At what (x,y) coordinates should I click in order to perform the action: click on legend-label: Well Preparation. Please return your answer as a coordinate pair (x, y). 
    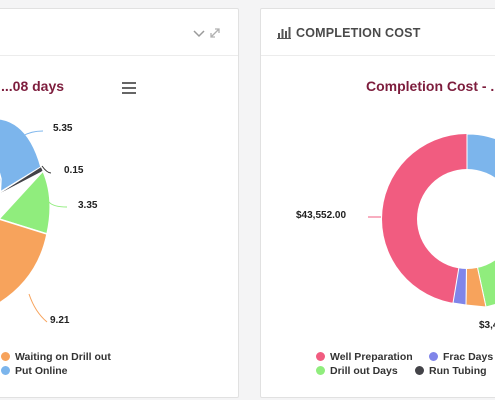
    Looking at the image, I should click on (371, 357).